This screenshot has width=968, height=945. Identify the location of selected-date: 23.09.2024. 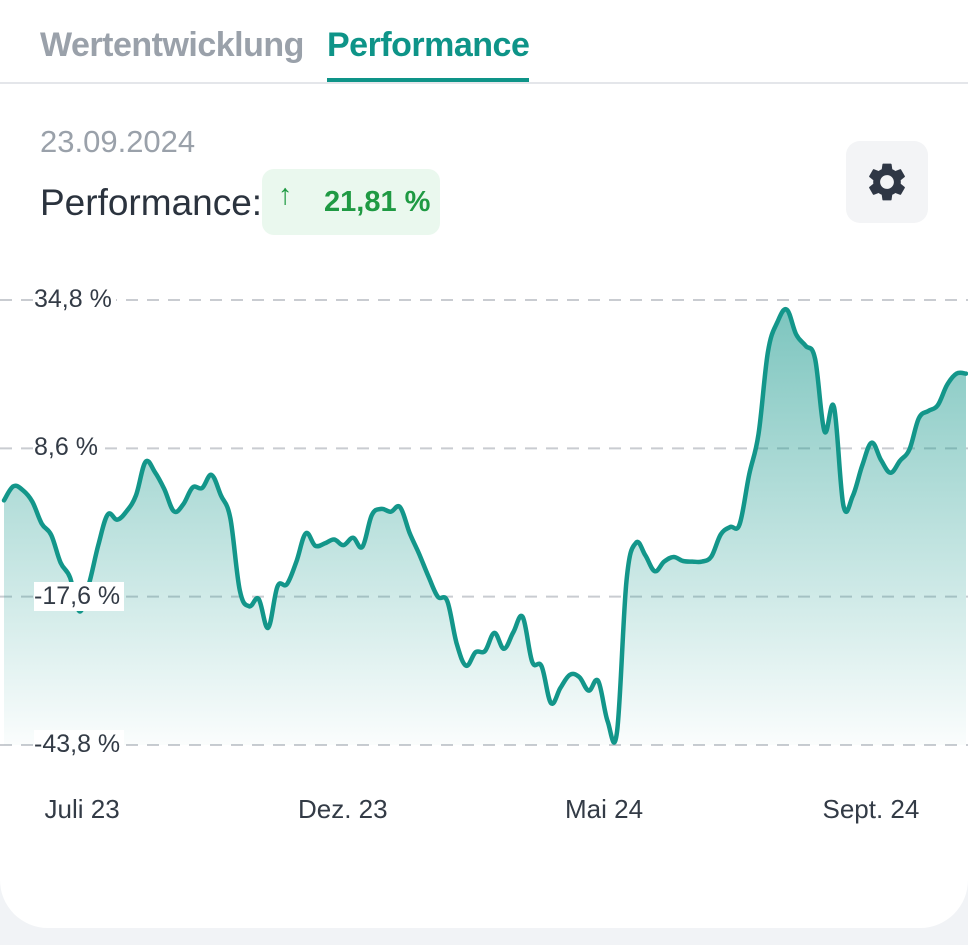
(118, 141).